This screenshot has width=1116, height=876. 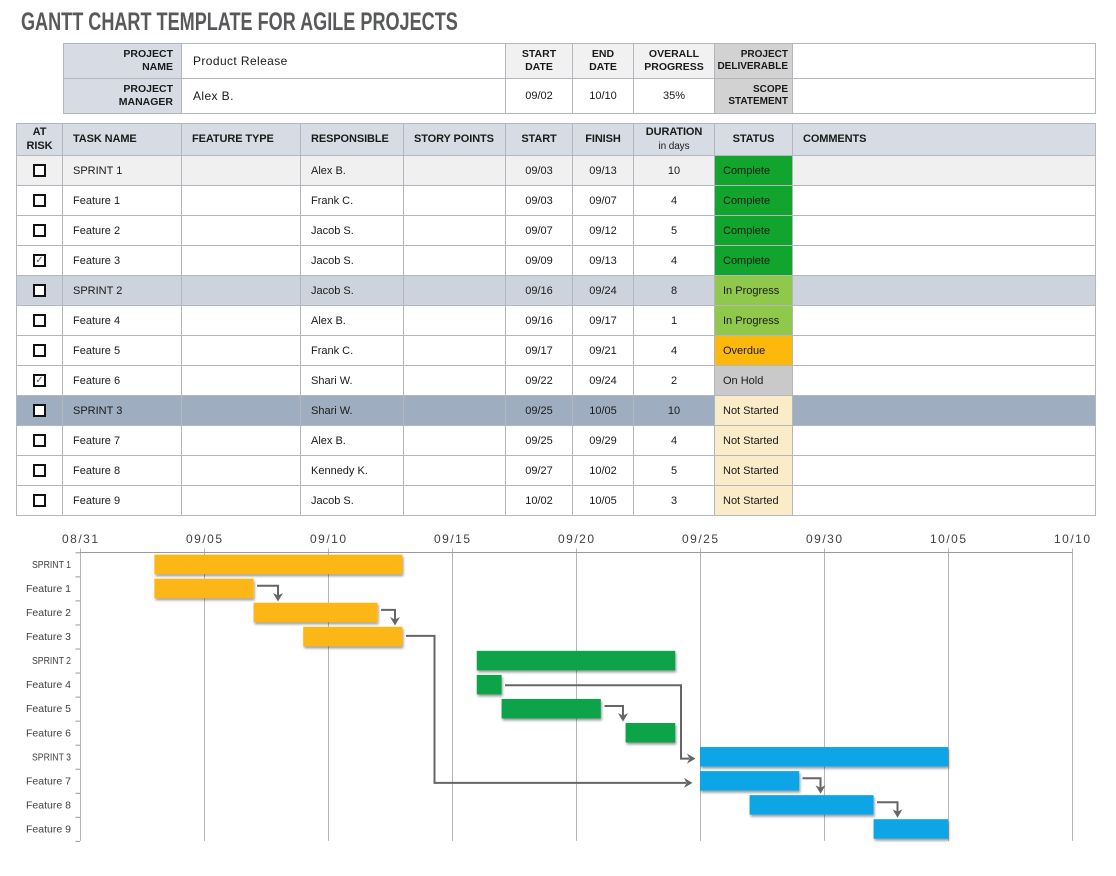 What do you see at coordinates (48, 685) in the screenshot?
I see `svg-text: Feature 4` at bounding box center [48, 685].